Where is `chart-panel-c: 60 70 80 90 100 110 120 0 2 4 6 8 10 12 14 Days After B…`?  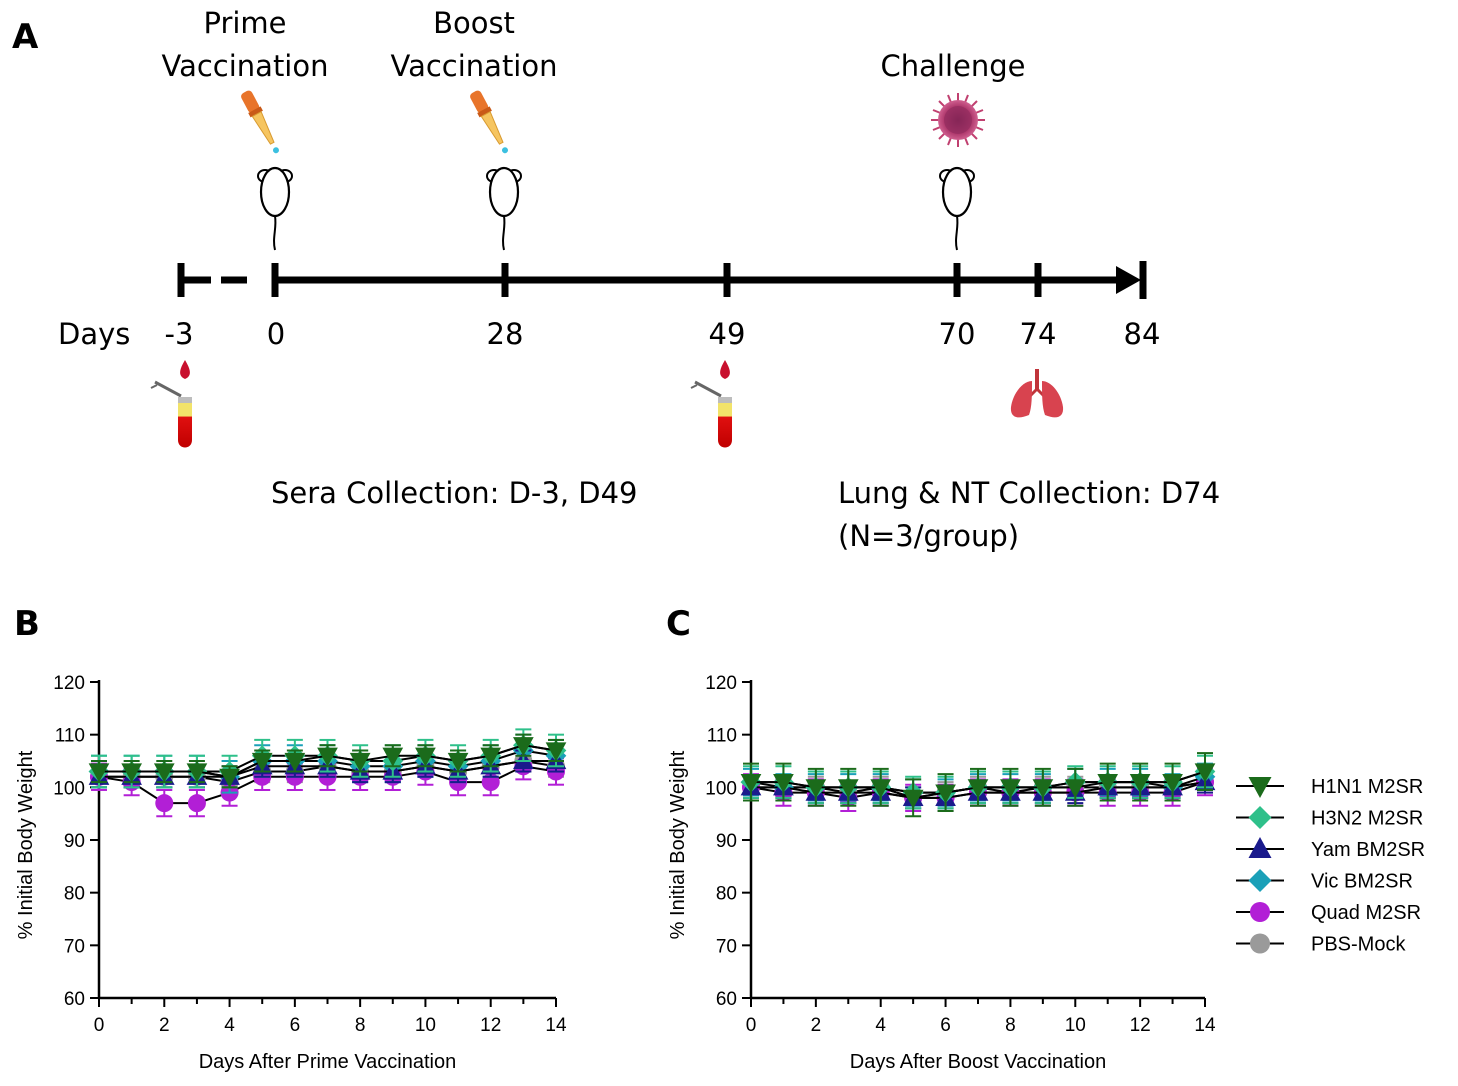
chart-panel-c: 60 70 80 90 100 110 120 0 2 4 6 8 10 12 14 Days After B… is located at coordinates (941, 873).